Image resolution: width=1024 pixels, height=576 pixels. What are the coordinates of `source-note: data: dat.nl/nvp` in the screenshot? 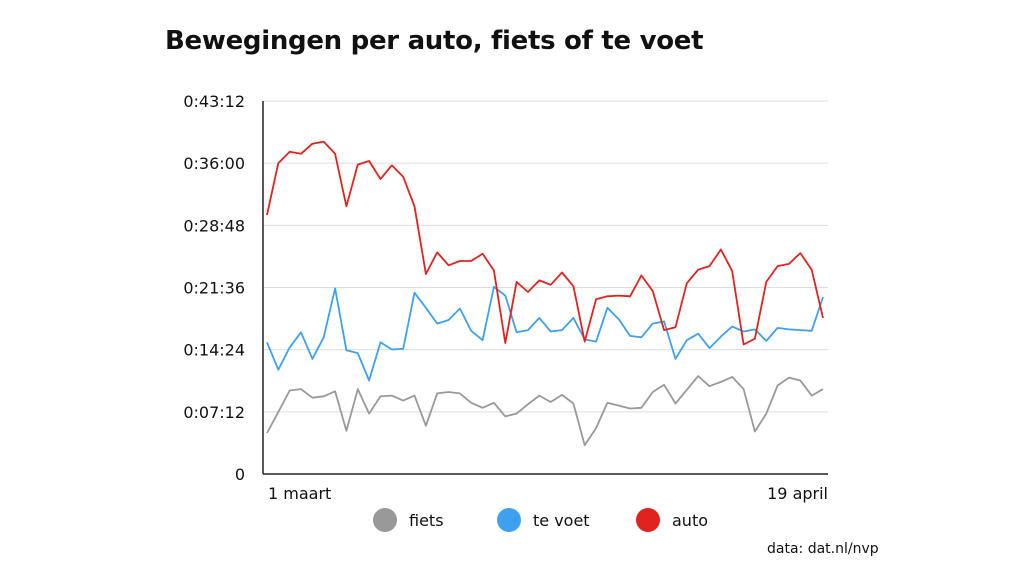 It's located at (823, 549).